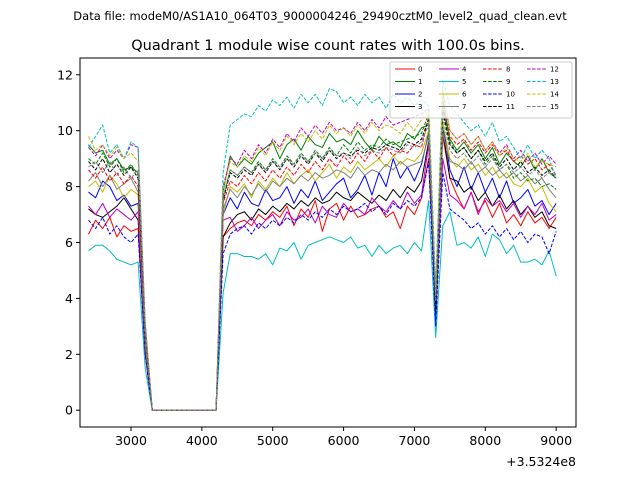 This screenshot has height=480, width=640. Describe the element at coordinates (554, 107) in the screenshot. I see `legend-label-15: 15` at that location.